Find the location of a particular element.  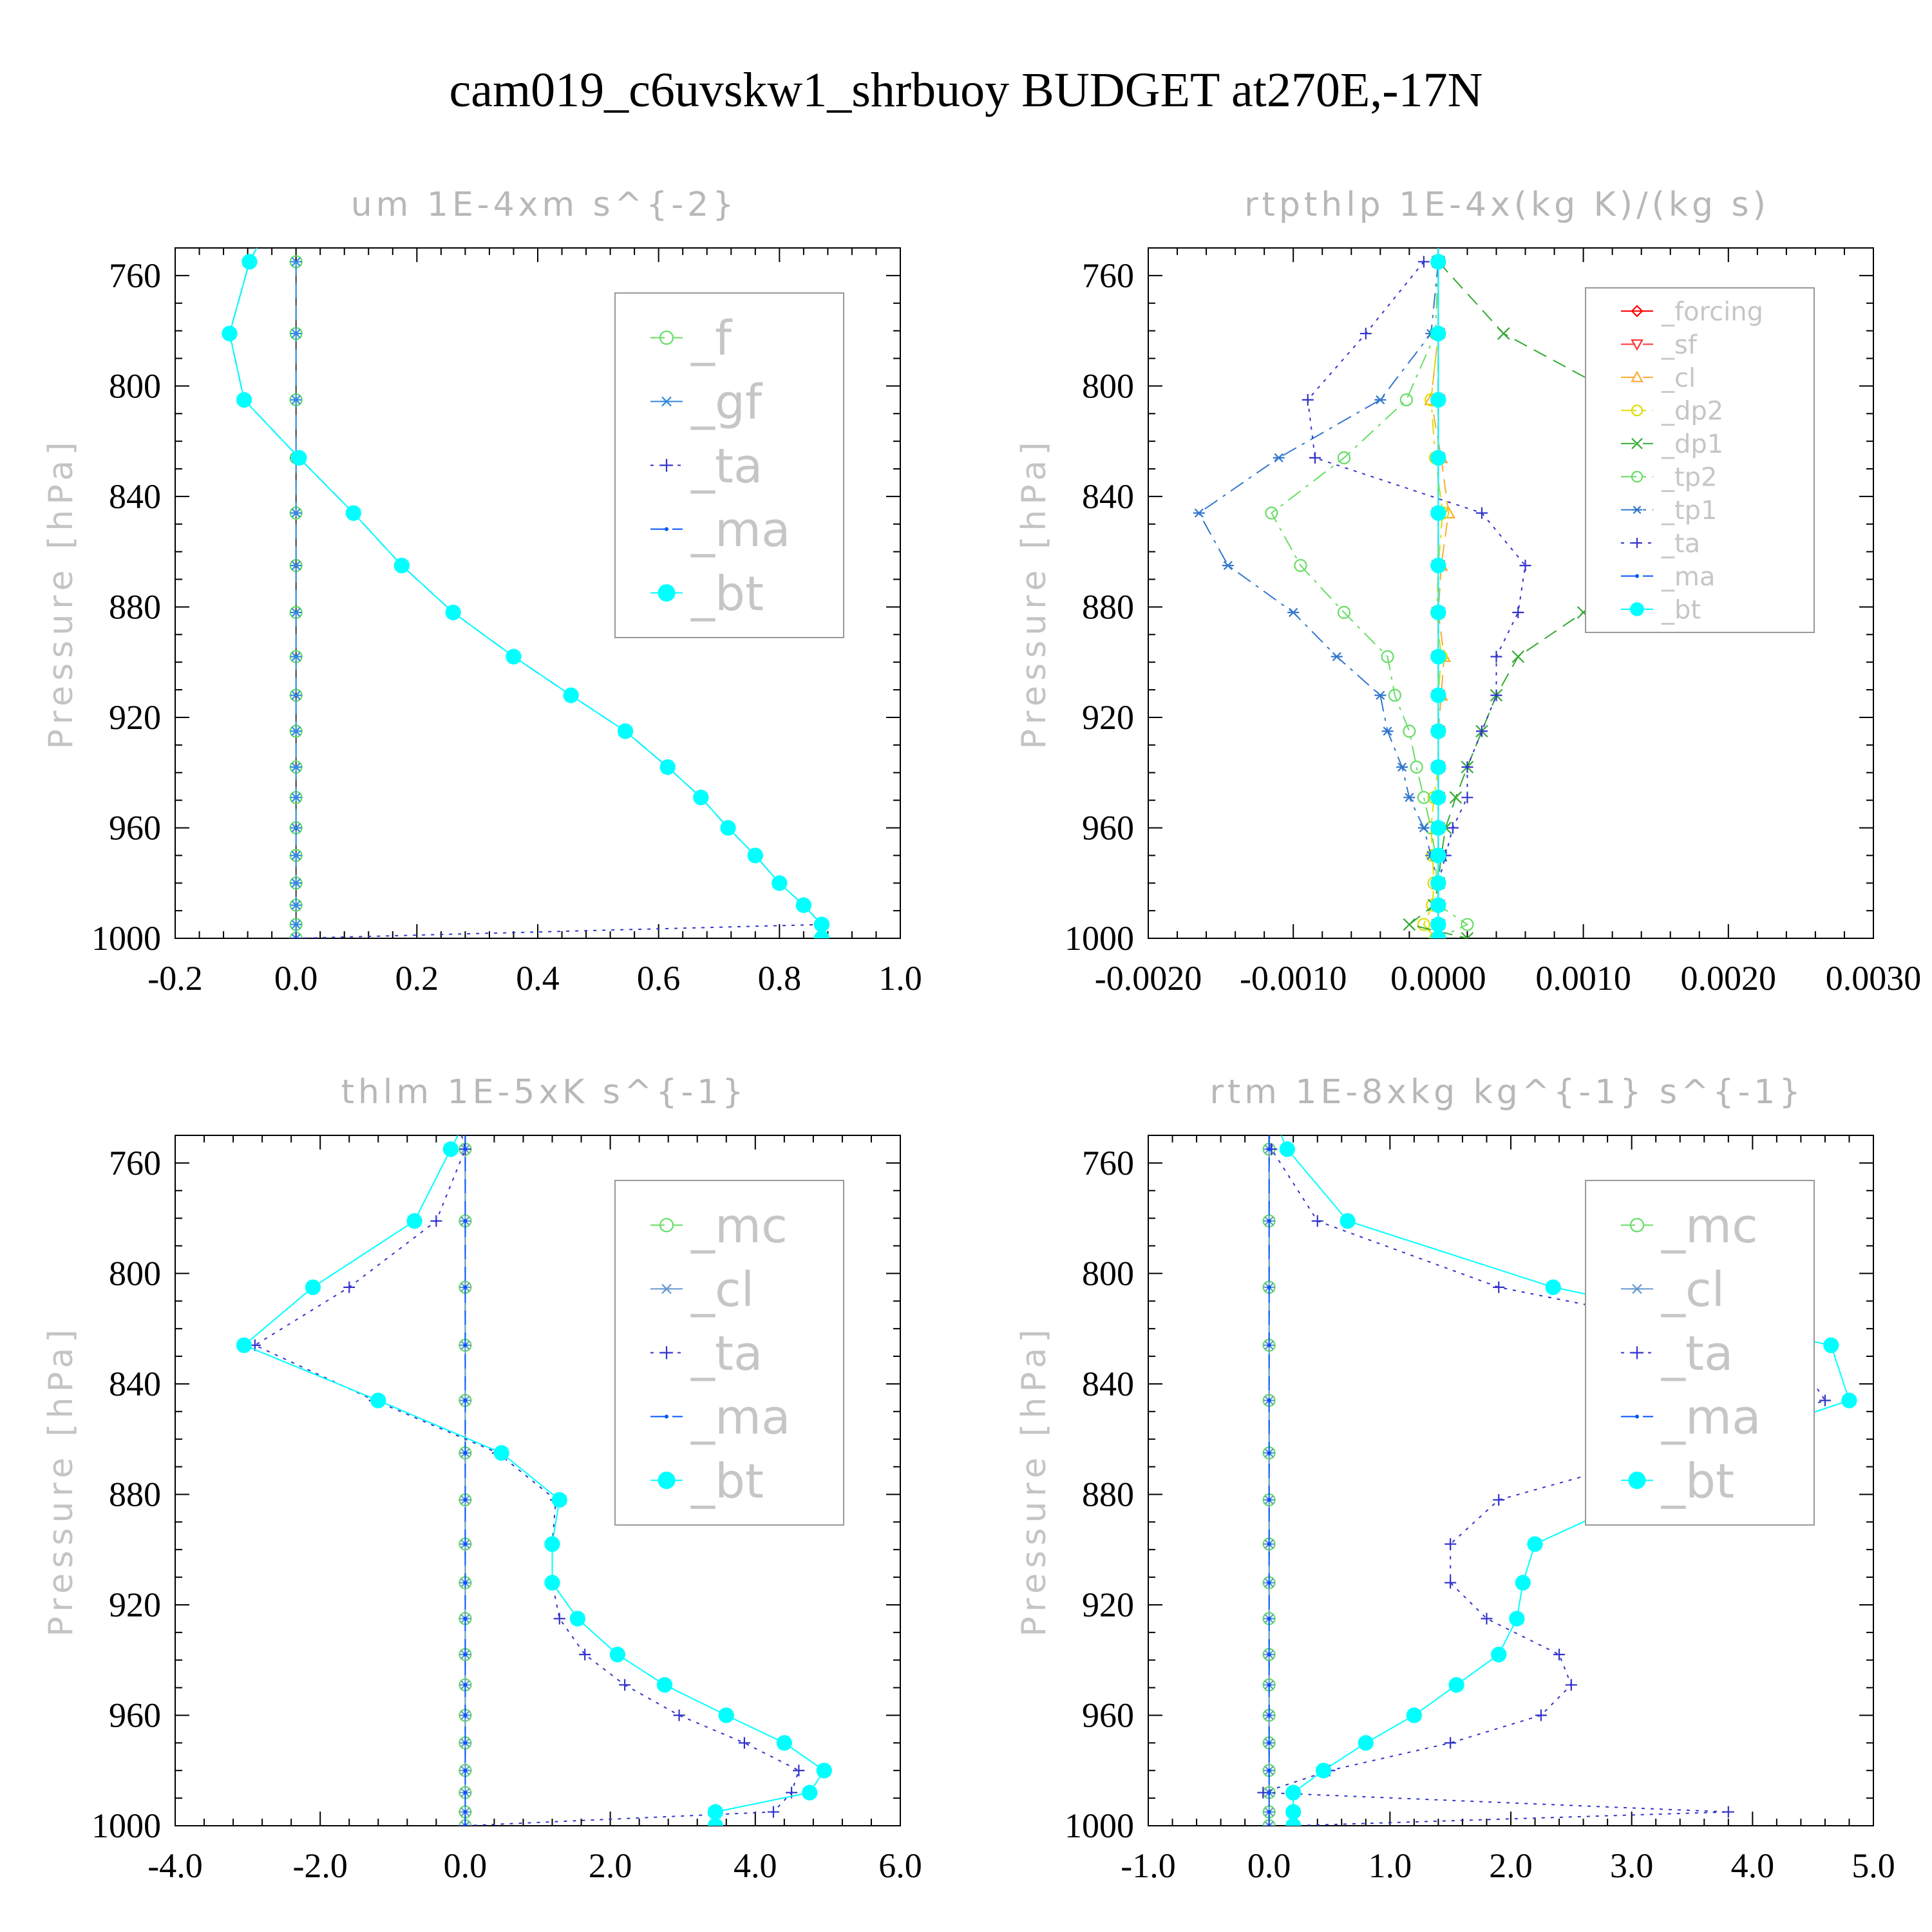

x-tick-label: 0.6 is located at coordinates (659, 978).